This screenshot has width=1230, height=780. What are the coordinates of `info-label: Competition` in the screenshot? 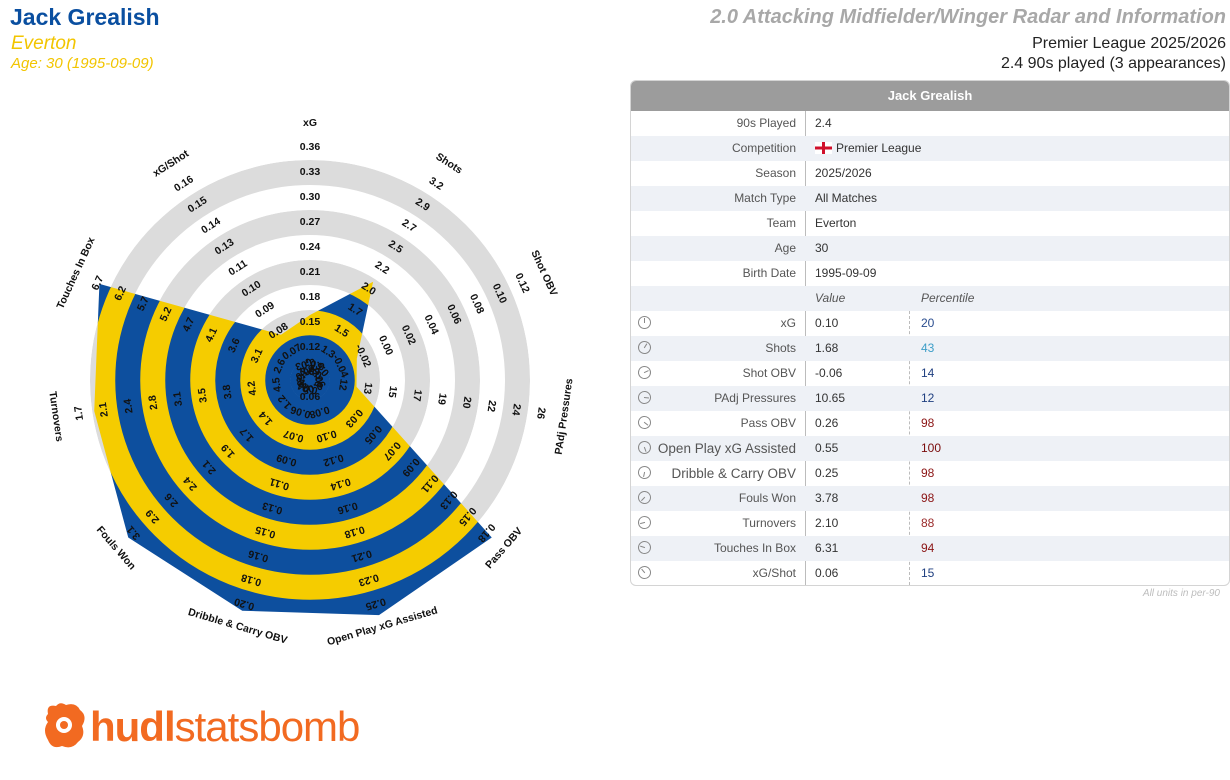 It's located at (763, 148).